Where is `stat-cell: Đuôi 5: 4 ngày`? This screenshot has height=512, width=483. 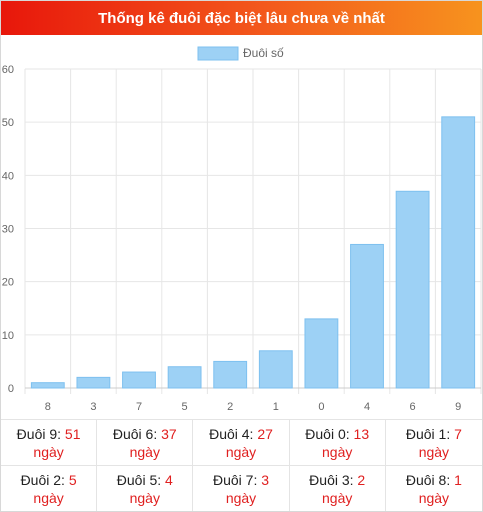
stat-cell: Đuôi 5: 4 ngày is located at coordinates (145, 488).